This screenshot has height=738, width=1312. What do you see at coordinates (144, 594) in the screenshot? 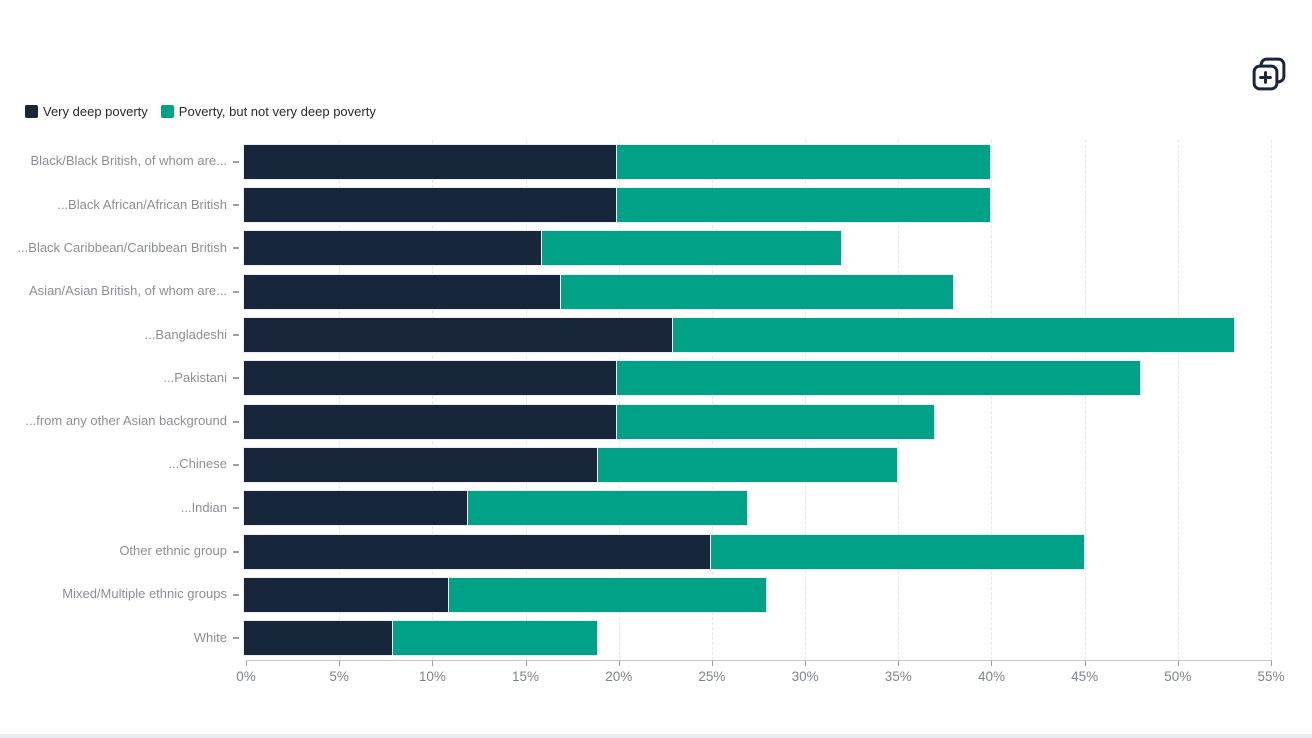
I see `y-axis-label: Mixed/Multiple ethnic groups` at bounding box center [144, 594].